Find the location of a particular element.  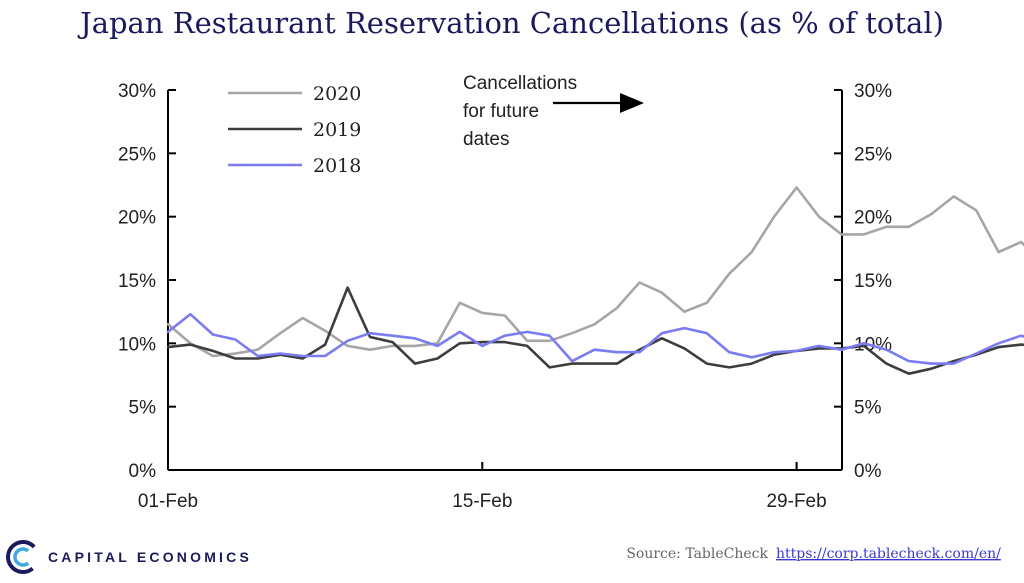

series-line-2018 is located at coordinates (595, 338).